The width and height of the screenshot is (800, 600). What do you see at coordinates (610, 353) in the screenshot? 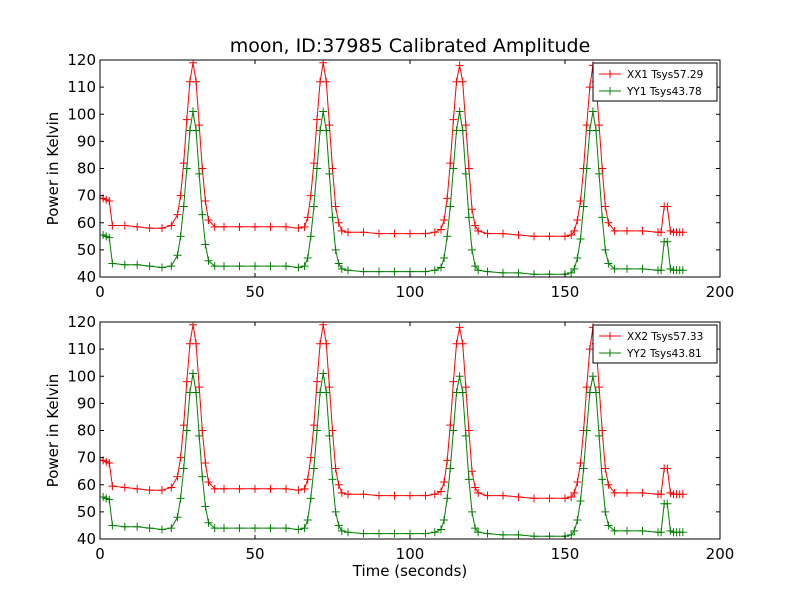
I see `legend-marker-yy2` at bounding box center [610, 353].